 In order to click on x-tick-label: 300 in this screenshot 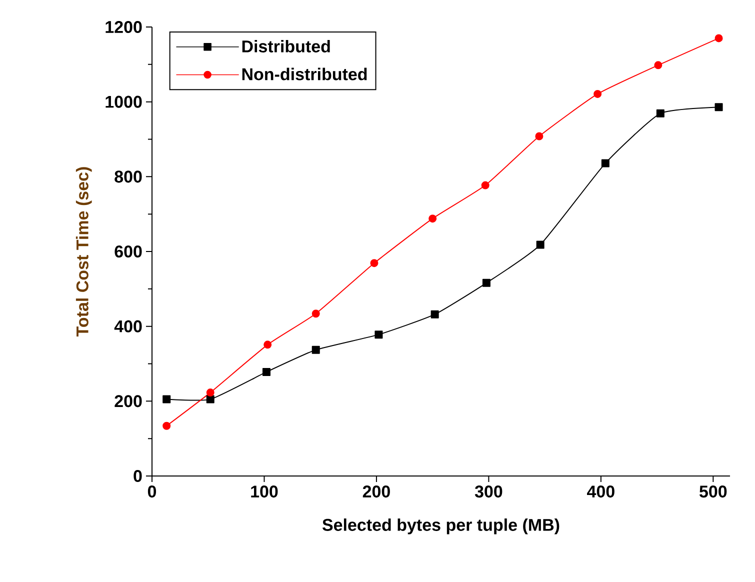, I will do `click(488, 492)`.